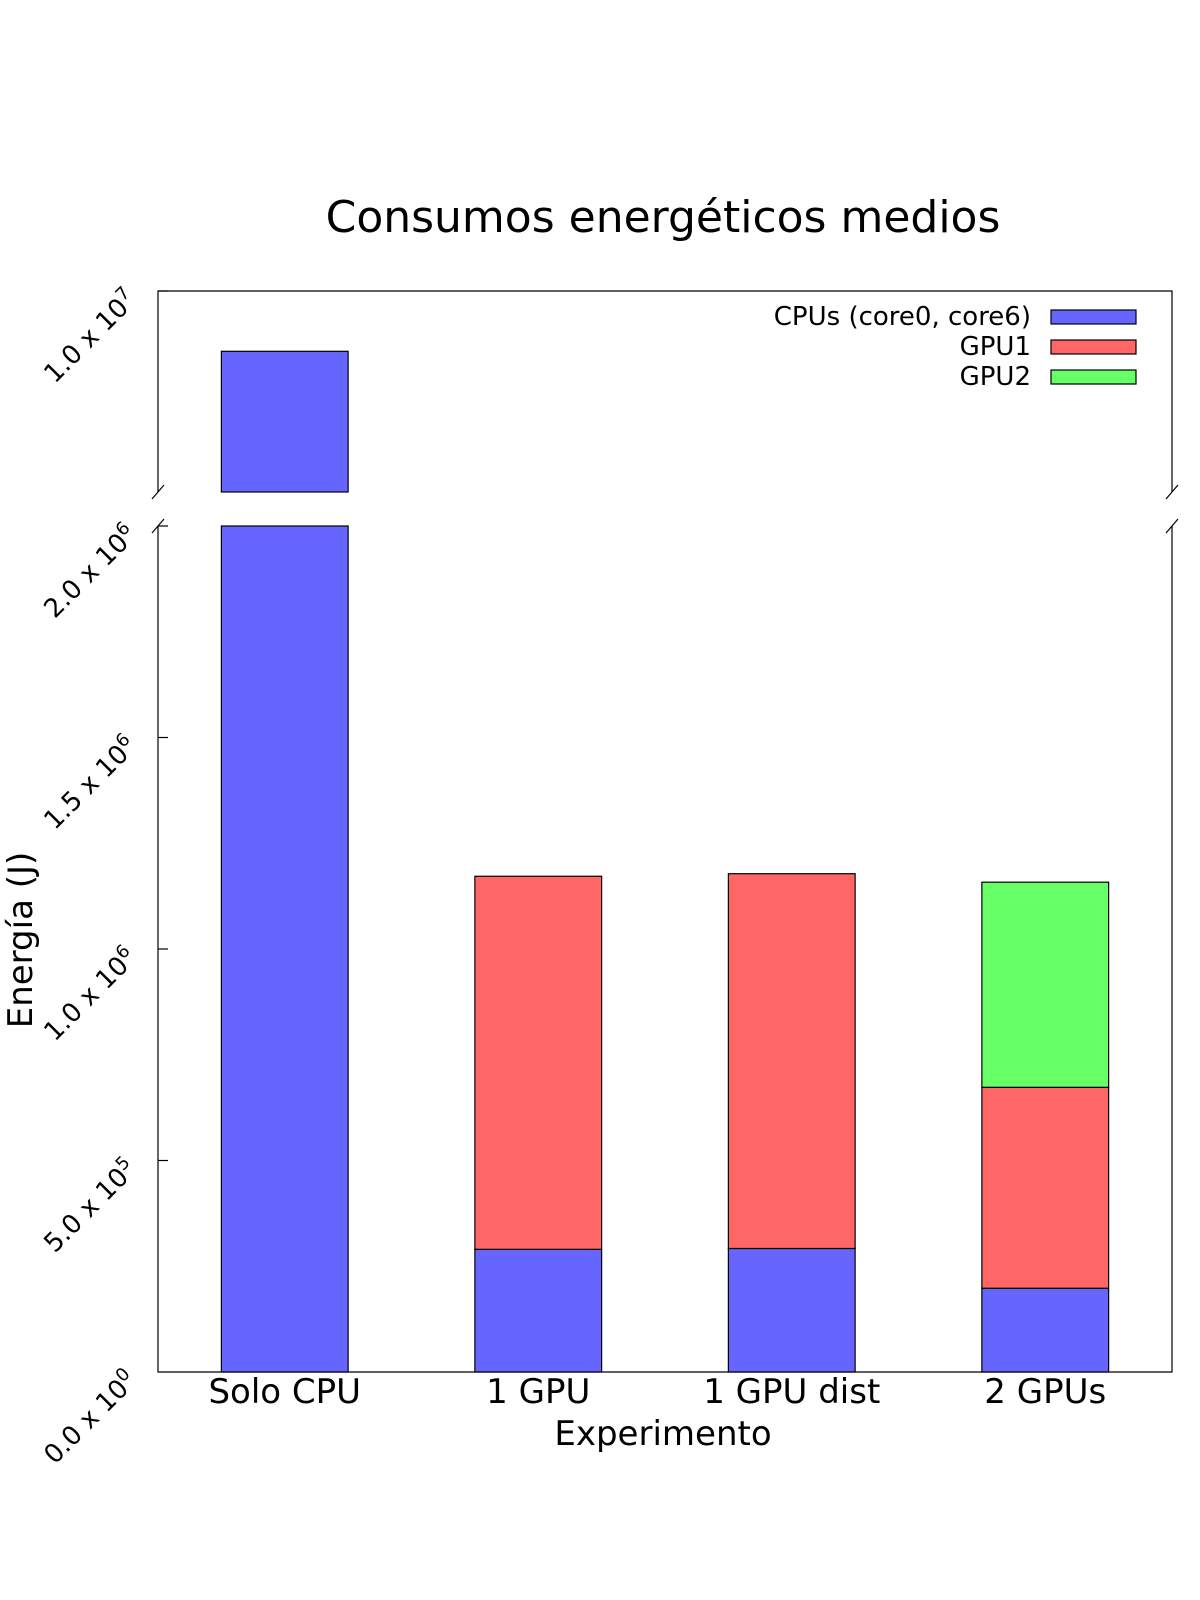 Image resolution: width=1200 pixels, height=1600 pixels. I want to click on legend-entry-label: GPU2, so click(995, 377).